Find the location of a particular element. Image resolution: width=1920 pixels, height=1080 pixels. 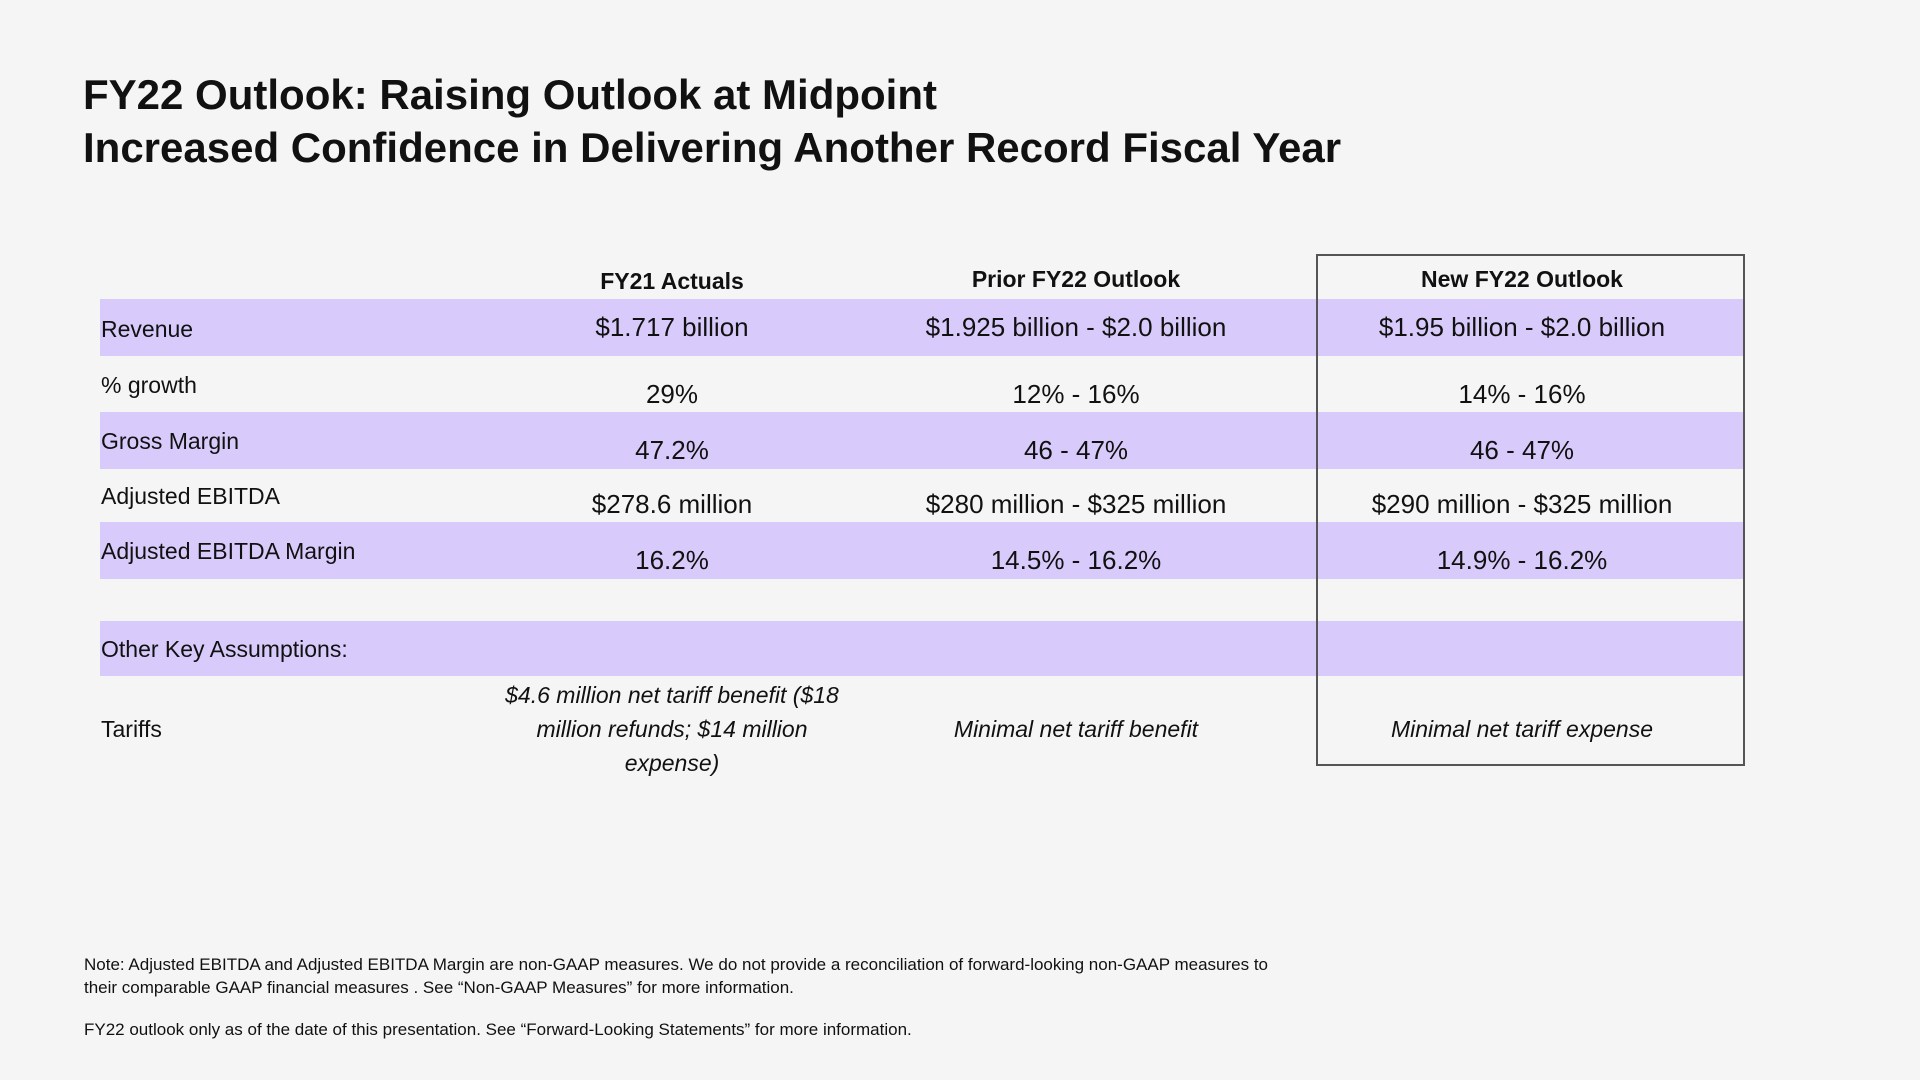

row-label-adjusted-ebitda: Adjusted EBITDA is located at coordinates (190, 496).